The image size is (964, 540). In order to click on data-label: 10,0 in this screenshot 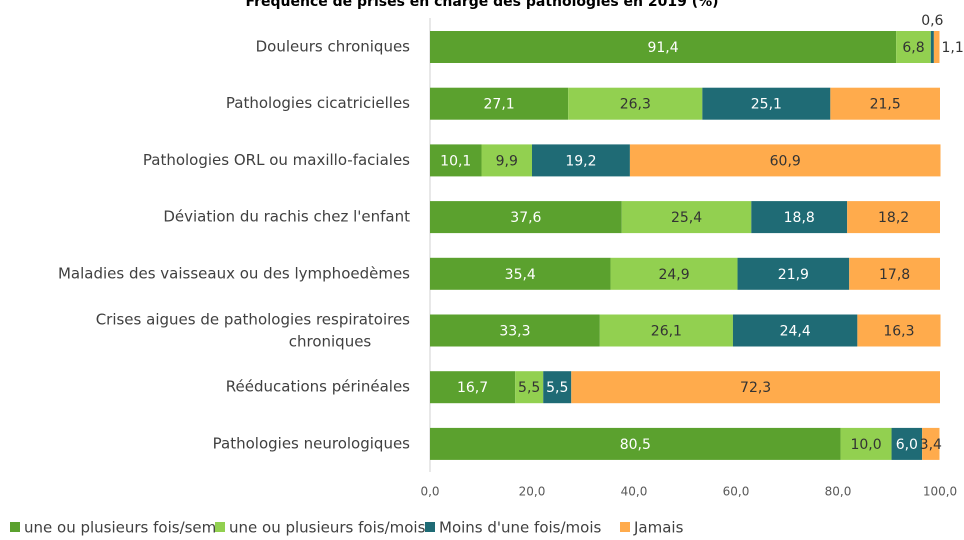, I will do `click(865, 445)`.